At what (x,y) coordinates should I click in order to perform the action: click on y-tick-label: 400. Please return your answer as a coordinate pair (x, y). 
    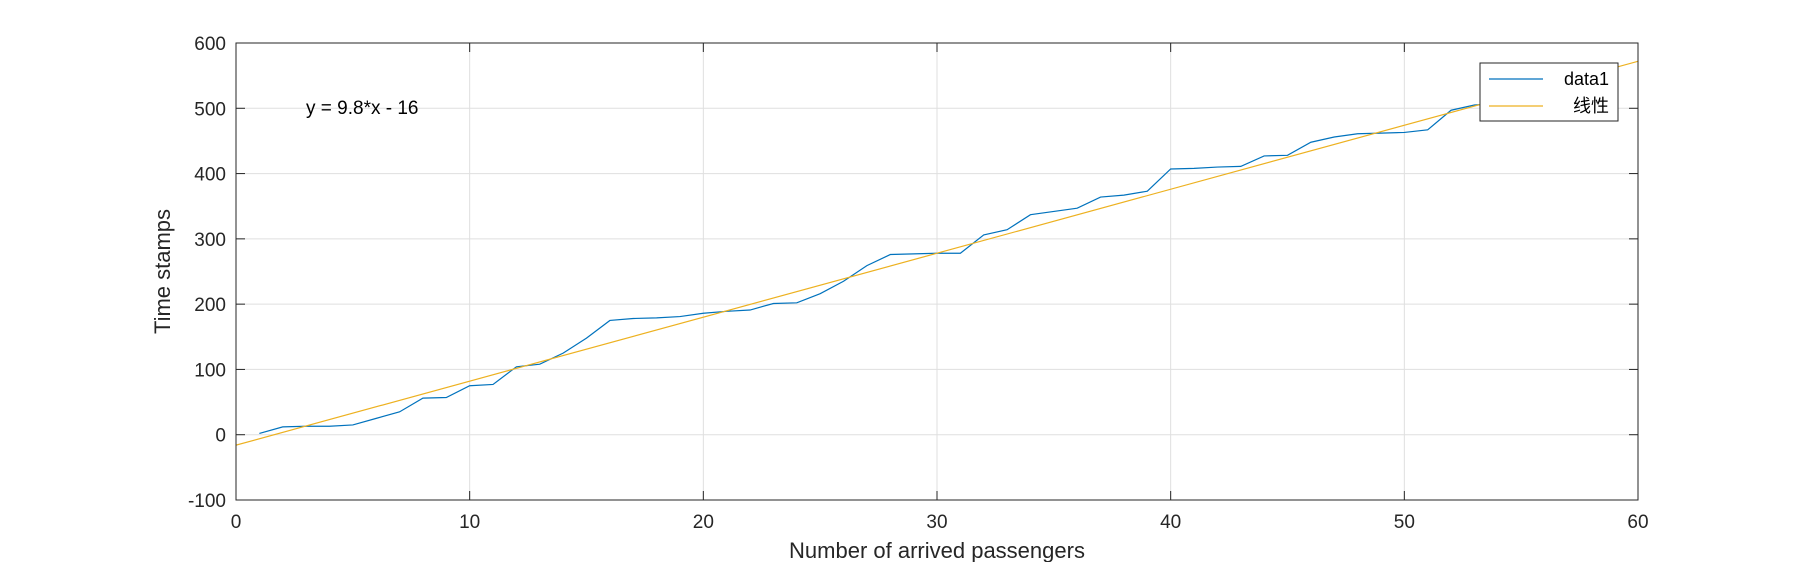
    Looking at the image, I should click on (210, 175).